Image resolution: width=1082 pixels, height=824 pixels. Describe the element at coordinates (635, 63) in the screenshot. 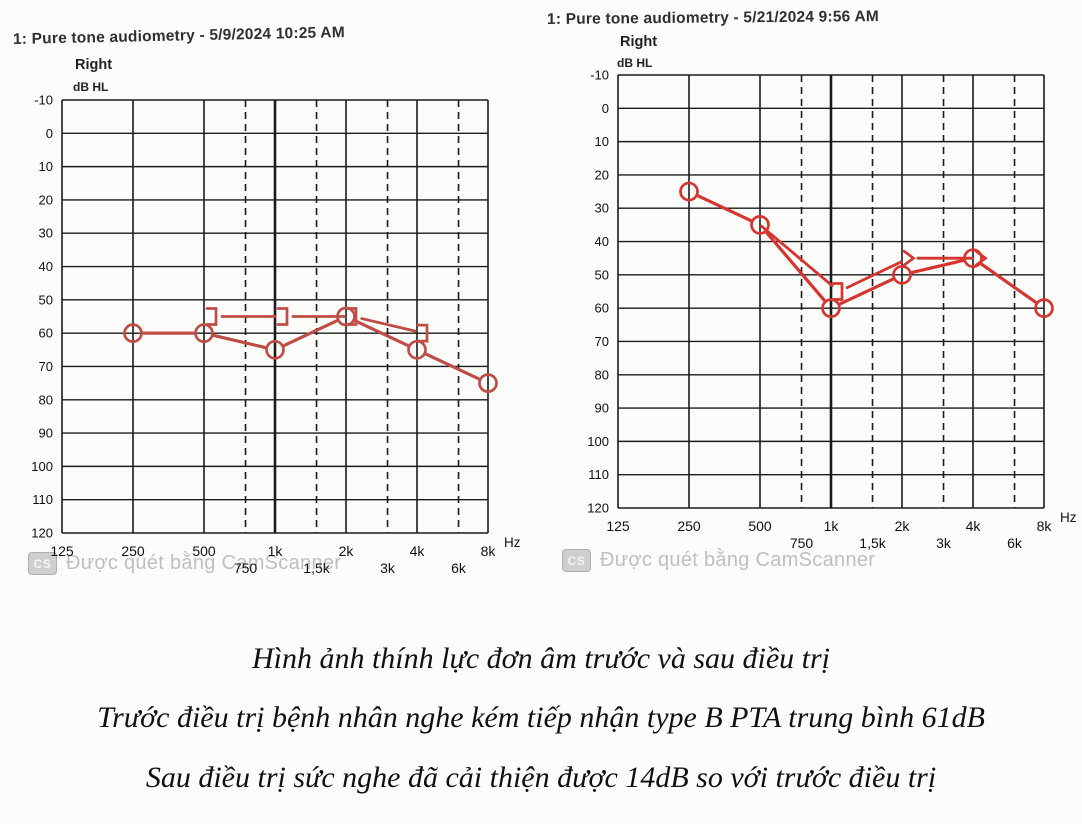

I see `audiogram-after-unit-label: dB HL` at that location.